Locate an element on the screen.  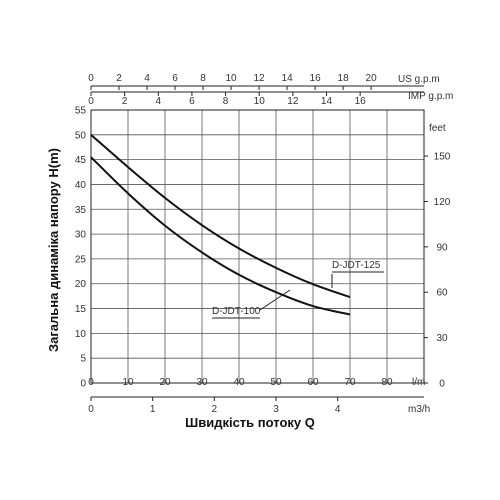
imp-gpm-tick-12: 12 is located at coordinates (293, 101).